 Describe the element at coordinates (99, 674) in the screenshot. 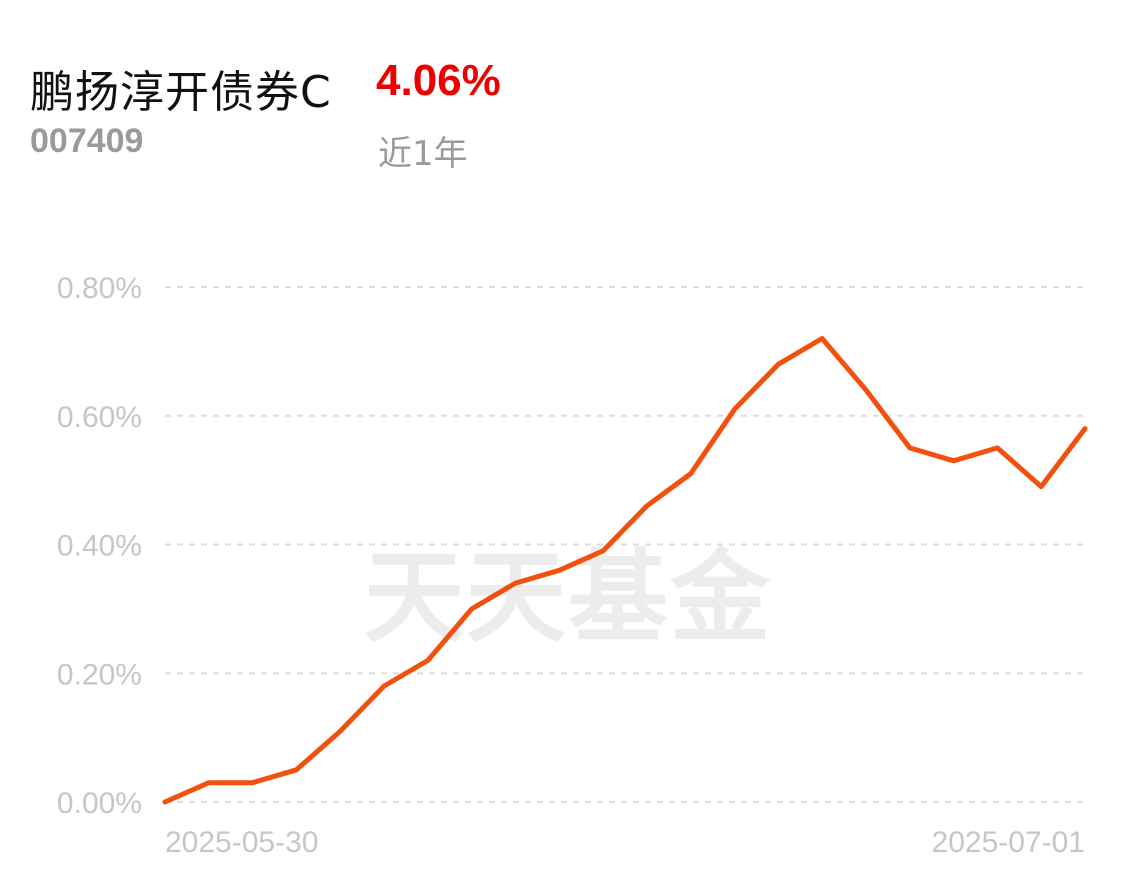

I see `y-tick-label: 0.20%` at that location.